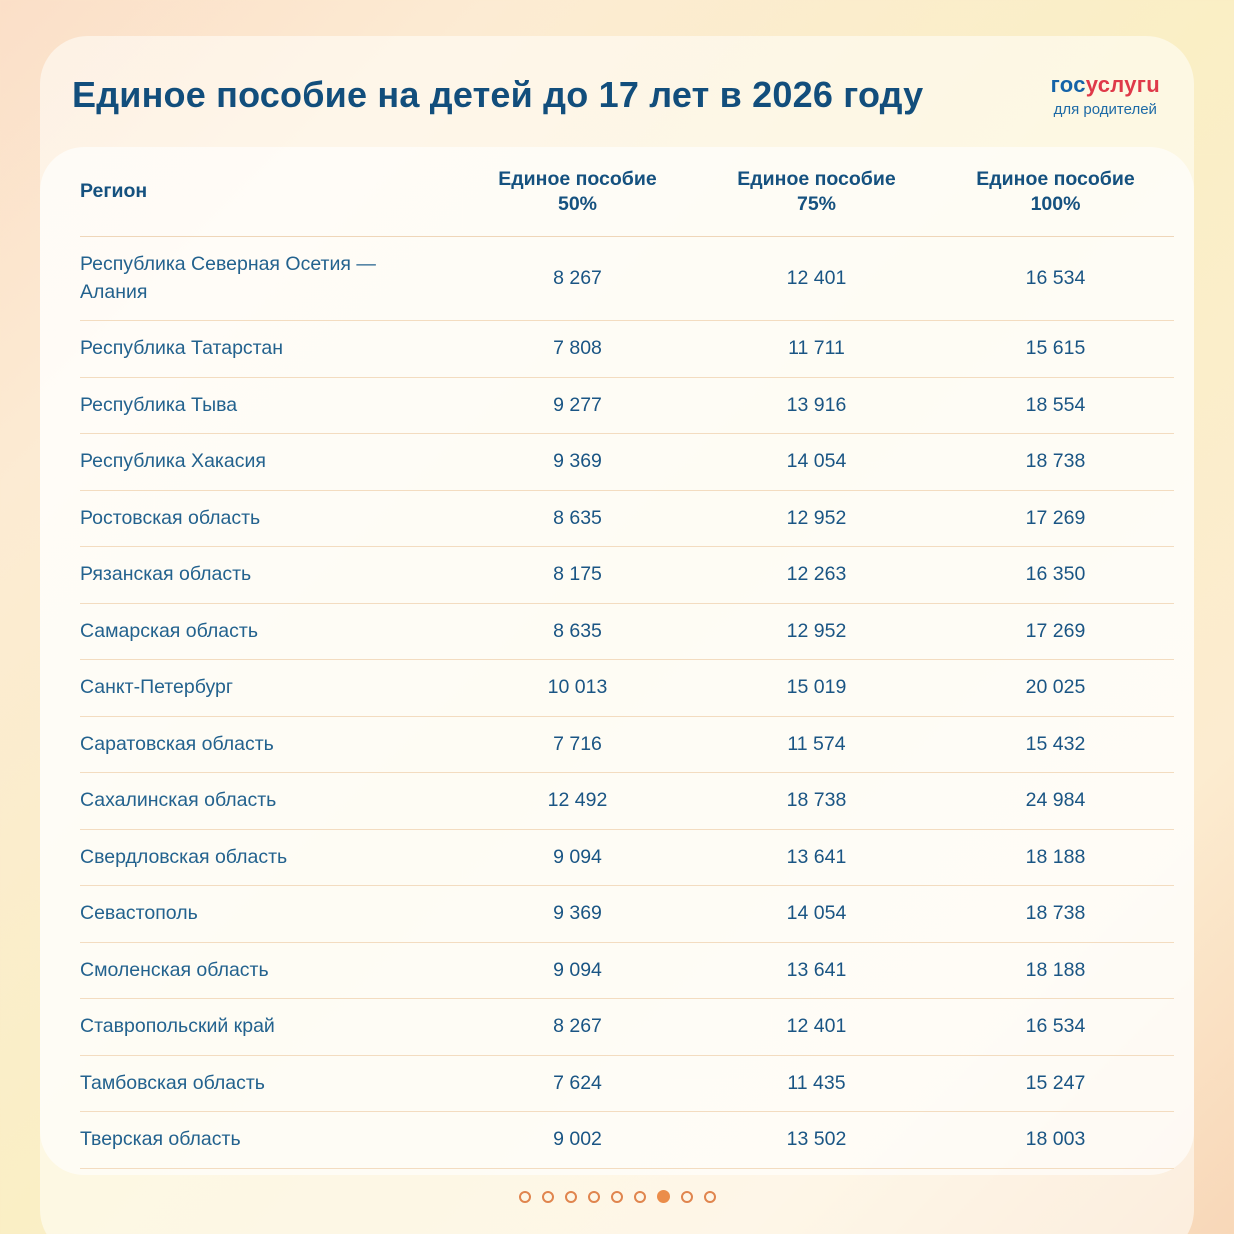  I want to click on benefit-75-value: 18 738, so click(816, 800).